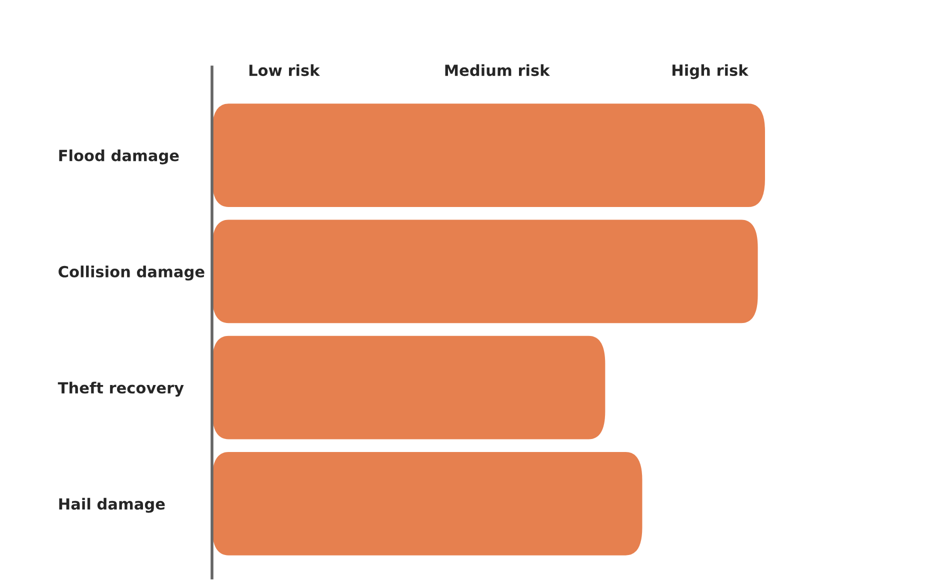  Describe the element at coordinates (131, 273) in the screenshot. I see `y-tick-label: Collision damage` at that location.